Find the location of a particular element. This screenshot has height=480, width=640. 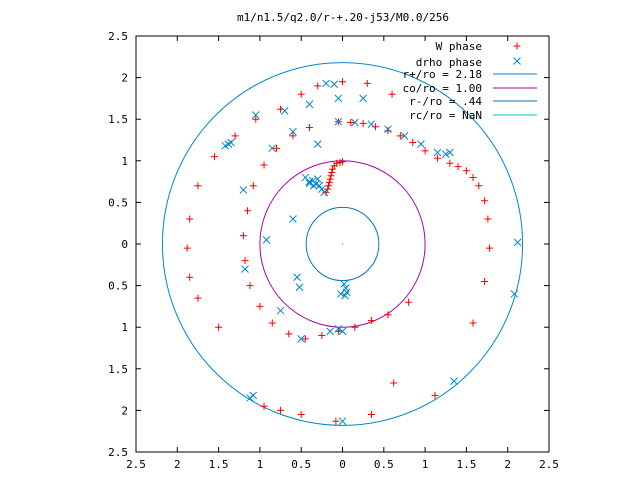

legend-label-r-minus: r-/ro = .44 is located at coordinates (445, 101).